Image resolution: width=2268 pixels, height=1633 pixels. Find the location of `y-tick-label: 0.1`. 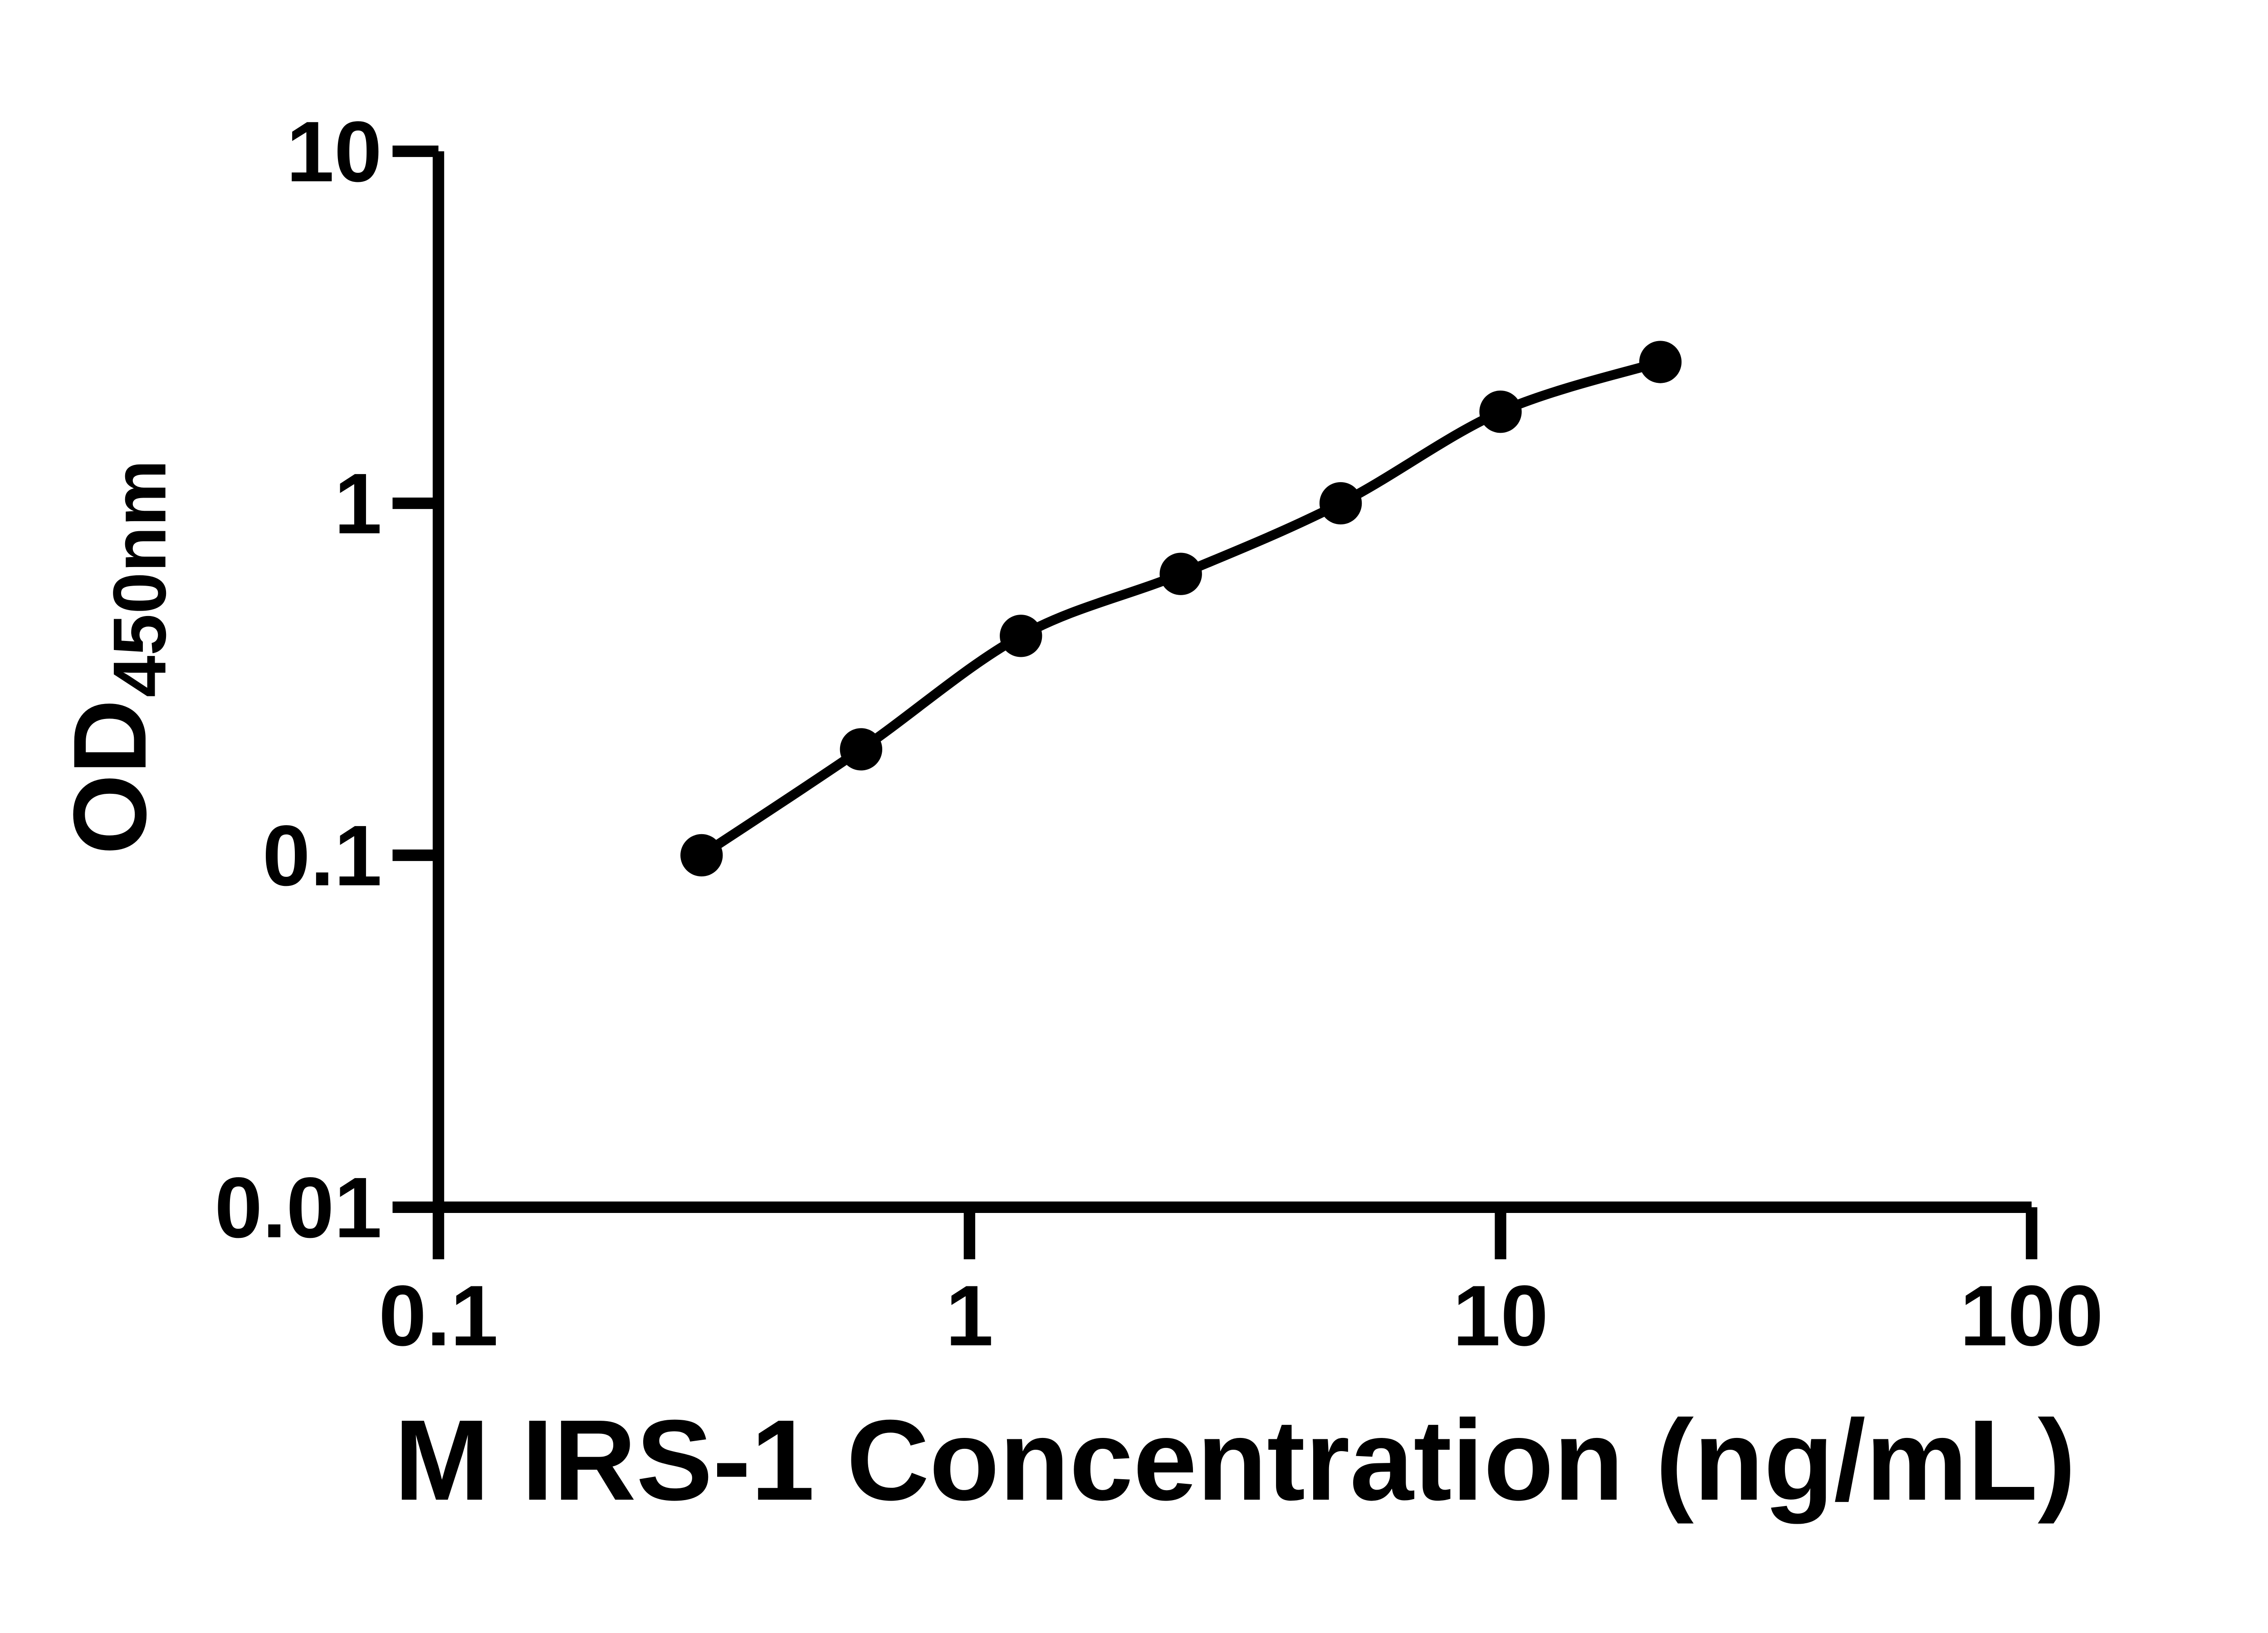

y-tick-label: 0.1 is located at coordinates (322, 856).